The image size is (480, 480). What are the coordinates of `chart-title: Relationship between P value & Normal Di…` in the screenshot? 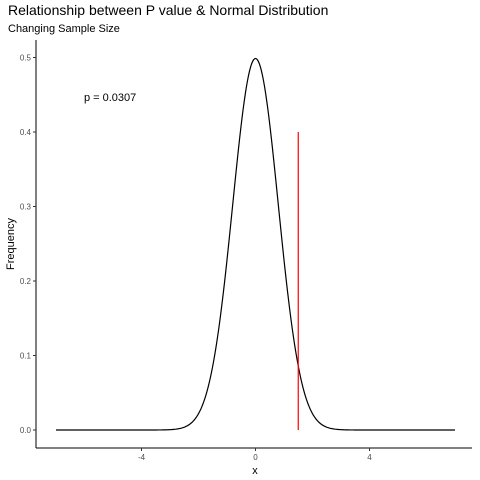 It's located at (168, 10).